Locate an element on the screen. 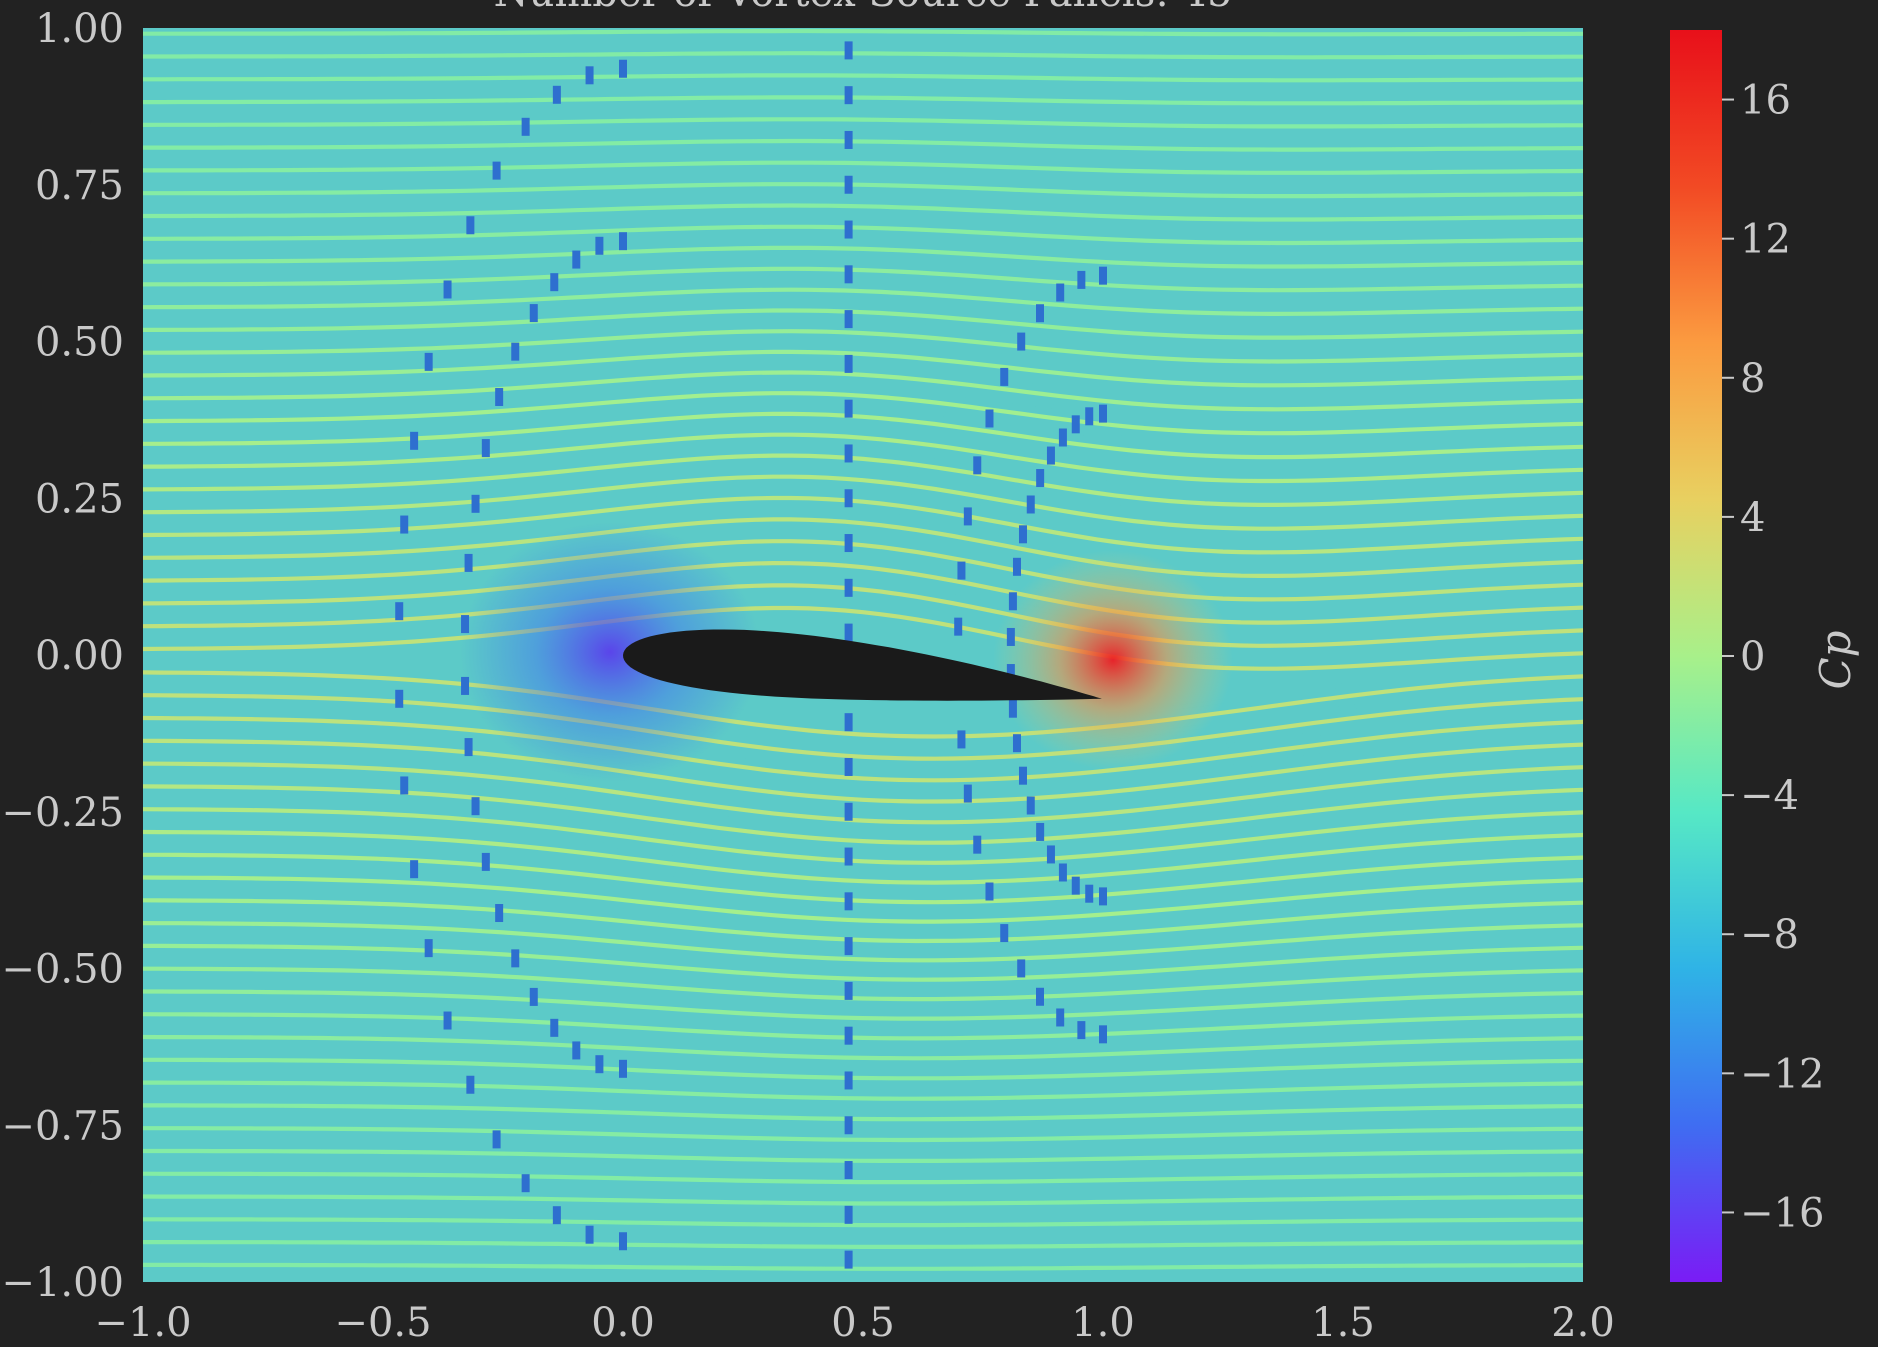 The width and height of the screenshot is (1878, 1347). y-axis-ticks: −1.00 −0.75 −0.50 −0.25 0.00 0.25 0.50 0.75 1.00 is located at coordinates (62, 656).